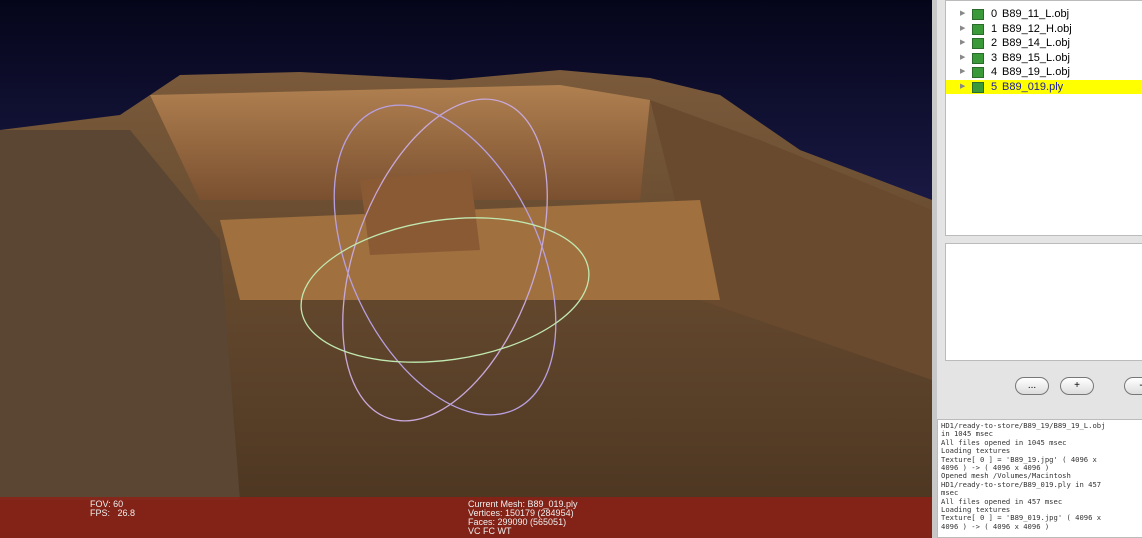 This screenshot has height=538, width=1142. What do you see at coordinates (1004, 442) in the screenshot?
I see `log-line: All files opened in 1045 msec` at bounding box center [1004, 442].